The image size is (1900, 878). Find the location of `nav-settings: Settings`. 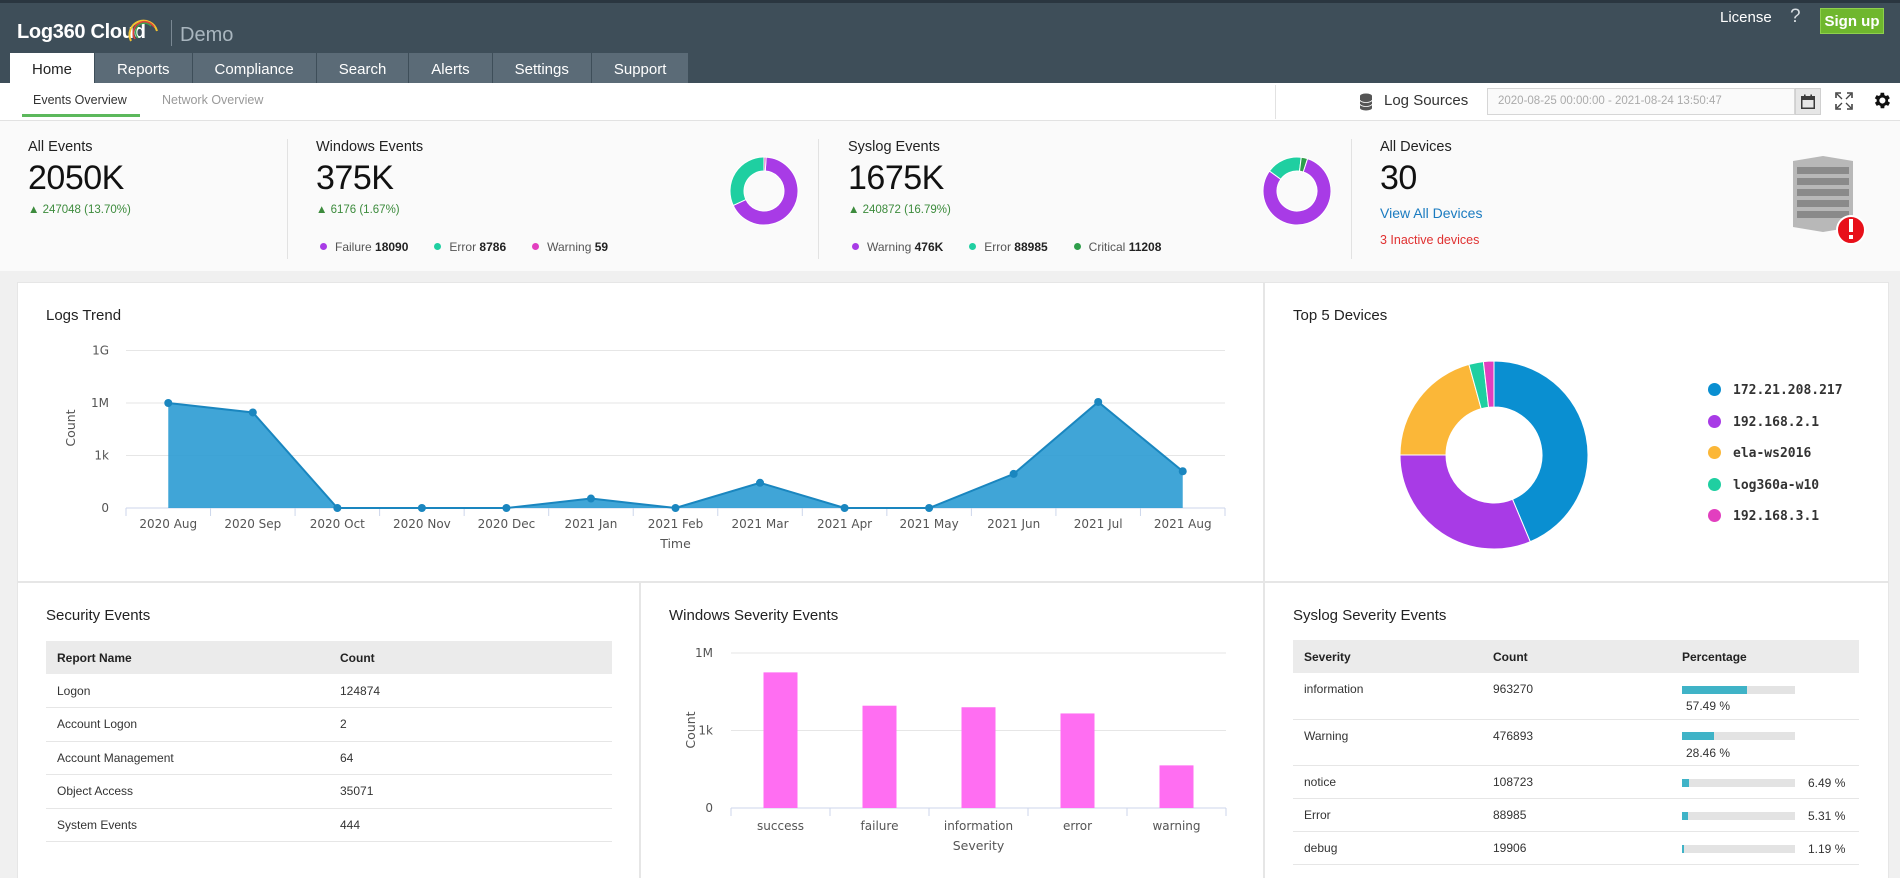

nav-settings: Settings is located at coordinates (542, 69).